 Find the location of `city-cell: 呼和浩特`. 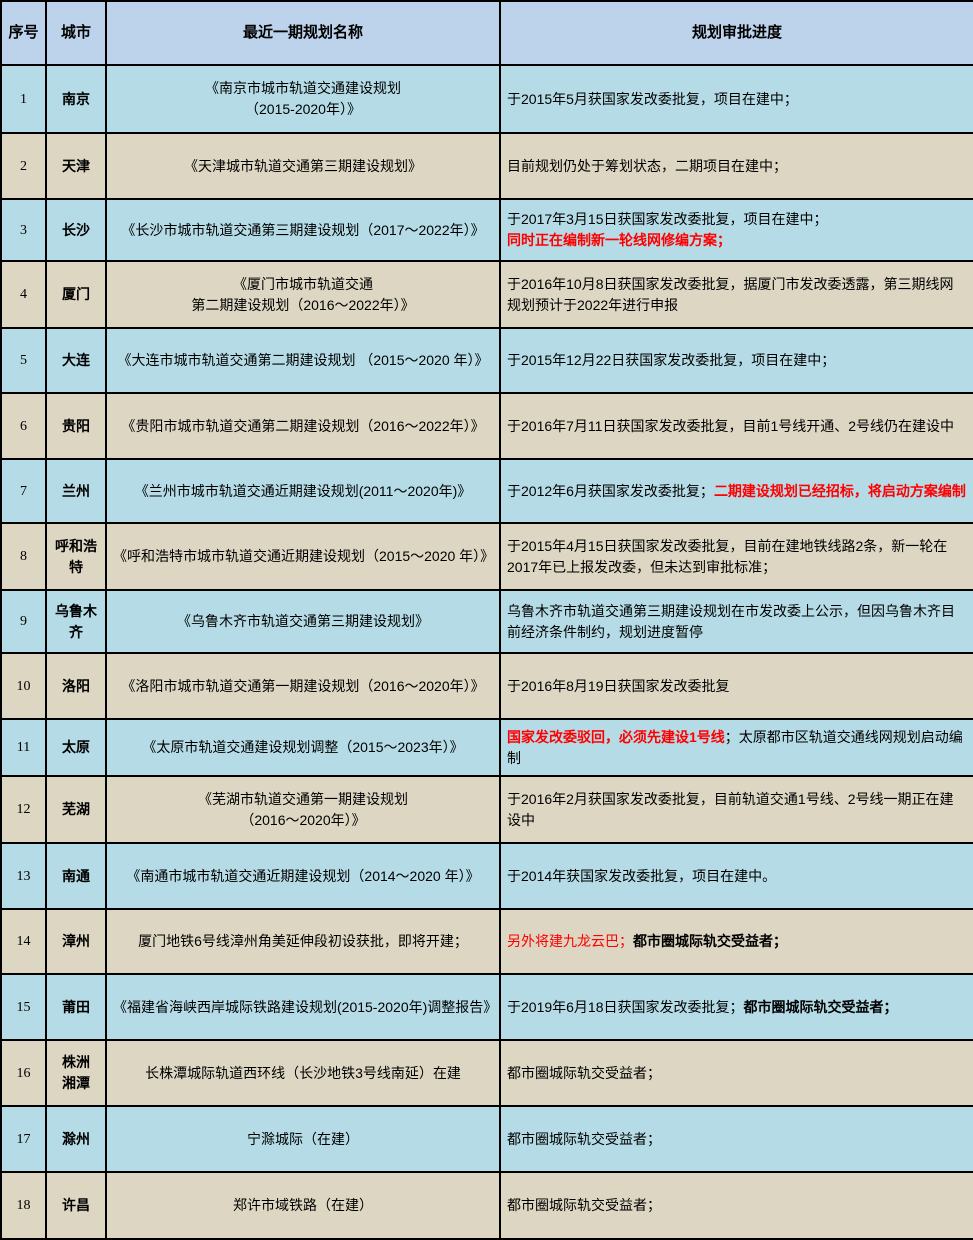

city-cell: 呼和浩特 is located at coordinates (76, 556).